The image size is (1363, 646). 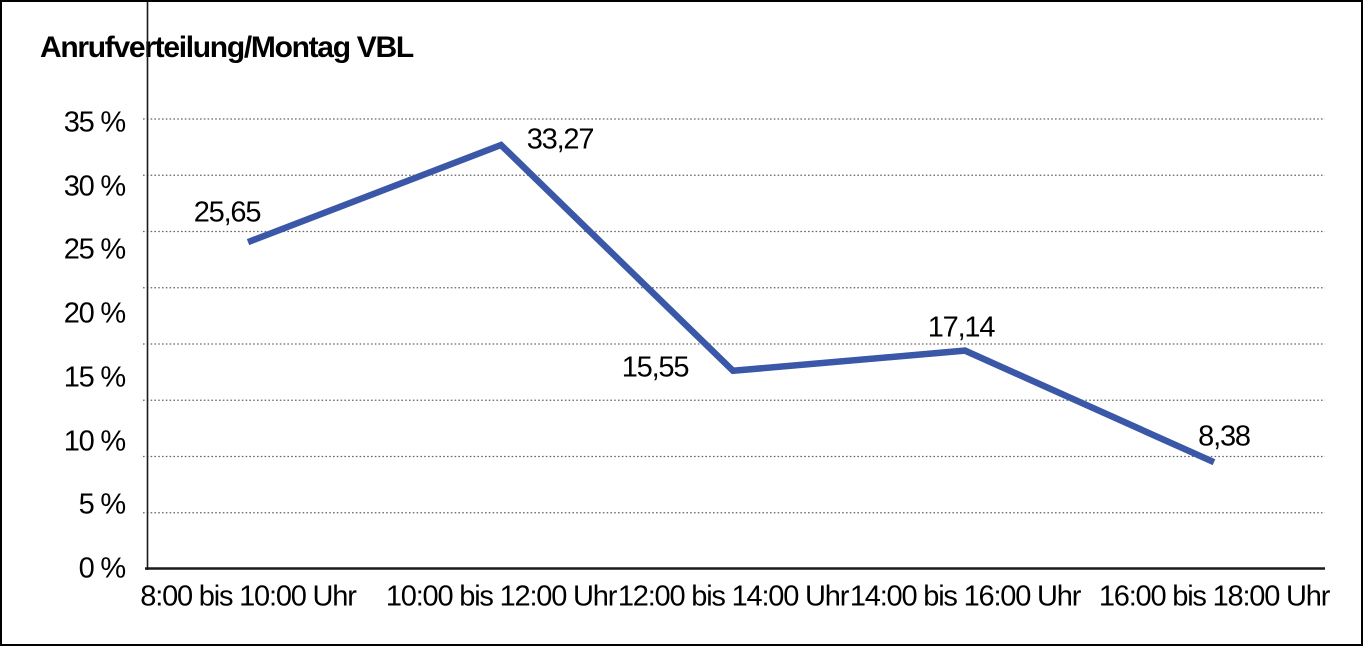 What do you see at coordinates (248, 596) in the screenshot?
I see `x-category-label: 8:00 bis 10:00 Uhr` at bounding box center [248, 596].